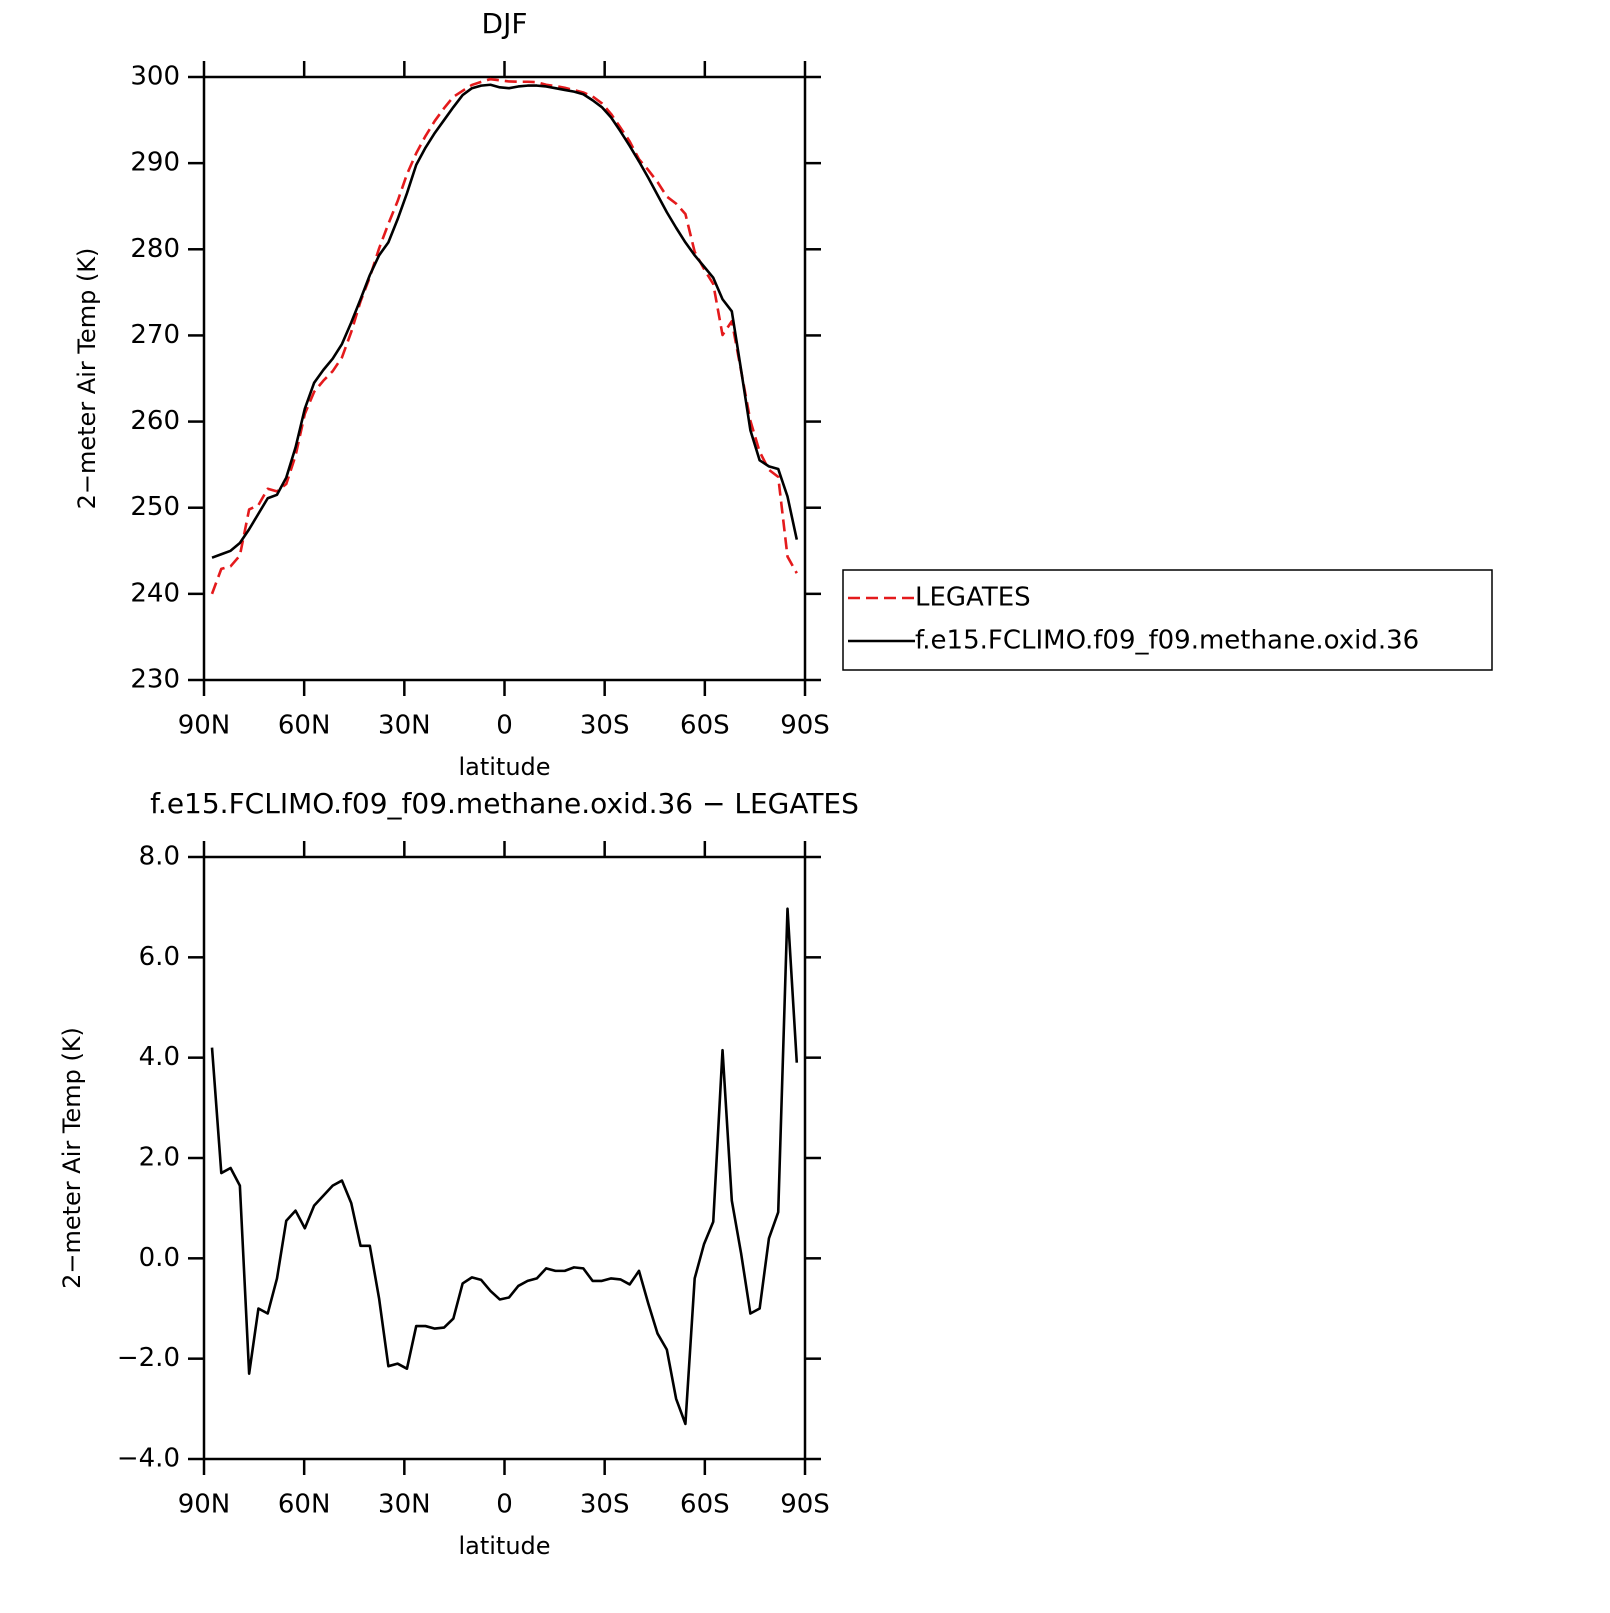 This screenshot has height=1613, width=1610. Describe the element at coordinates (1167, 620) in the screenshot. I see `legend-box` at that location.